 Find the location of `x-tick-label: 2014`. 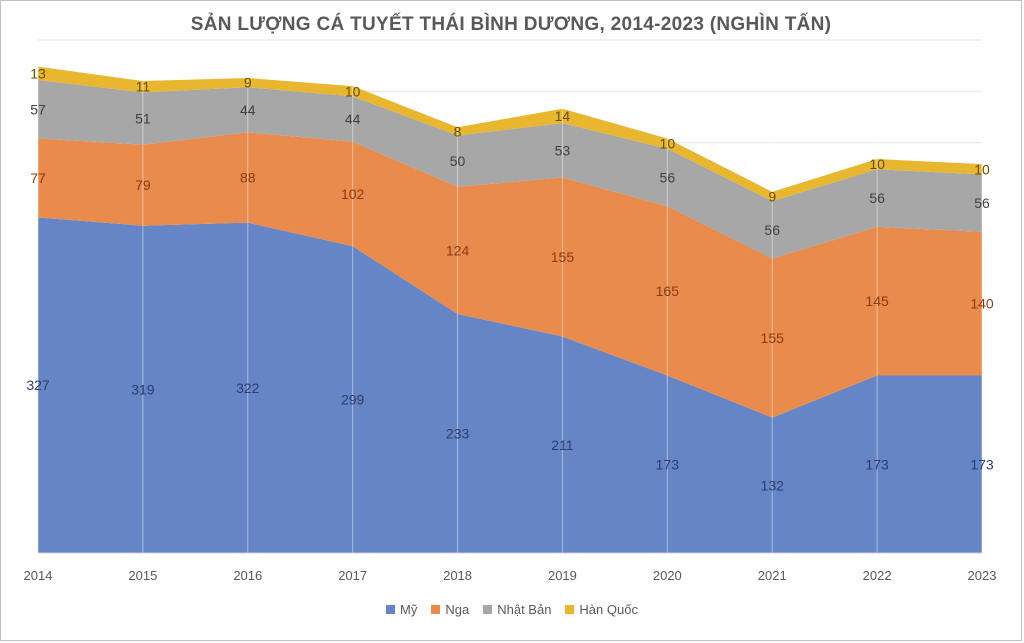

x-tick-label: 2014 is located at coordinates (38, 575).